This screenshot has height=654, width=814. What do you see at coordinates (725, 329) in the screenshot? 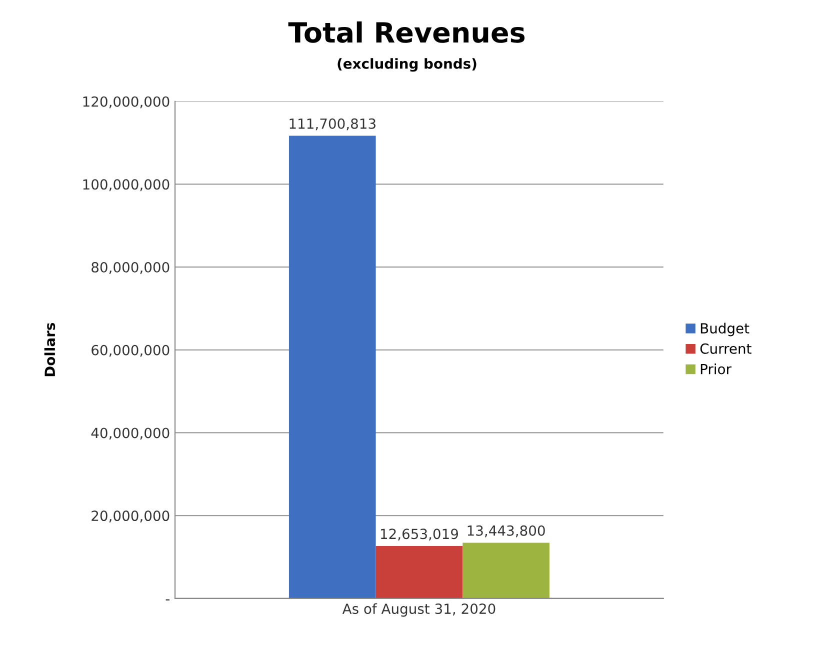
I see `legend-label: Budget` at bounding box center [725, 329].